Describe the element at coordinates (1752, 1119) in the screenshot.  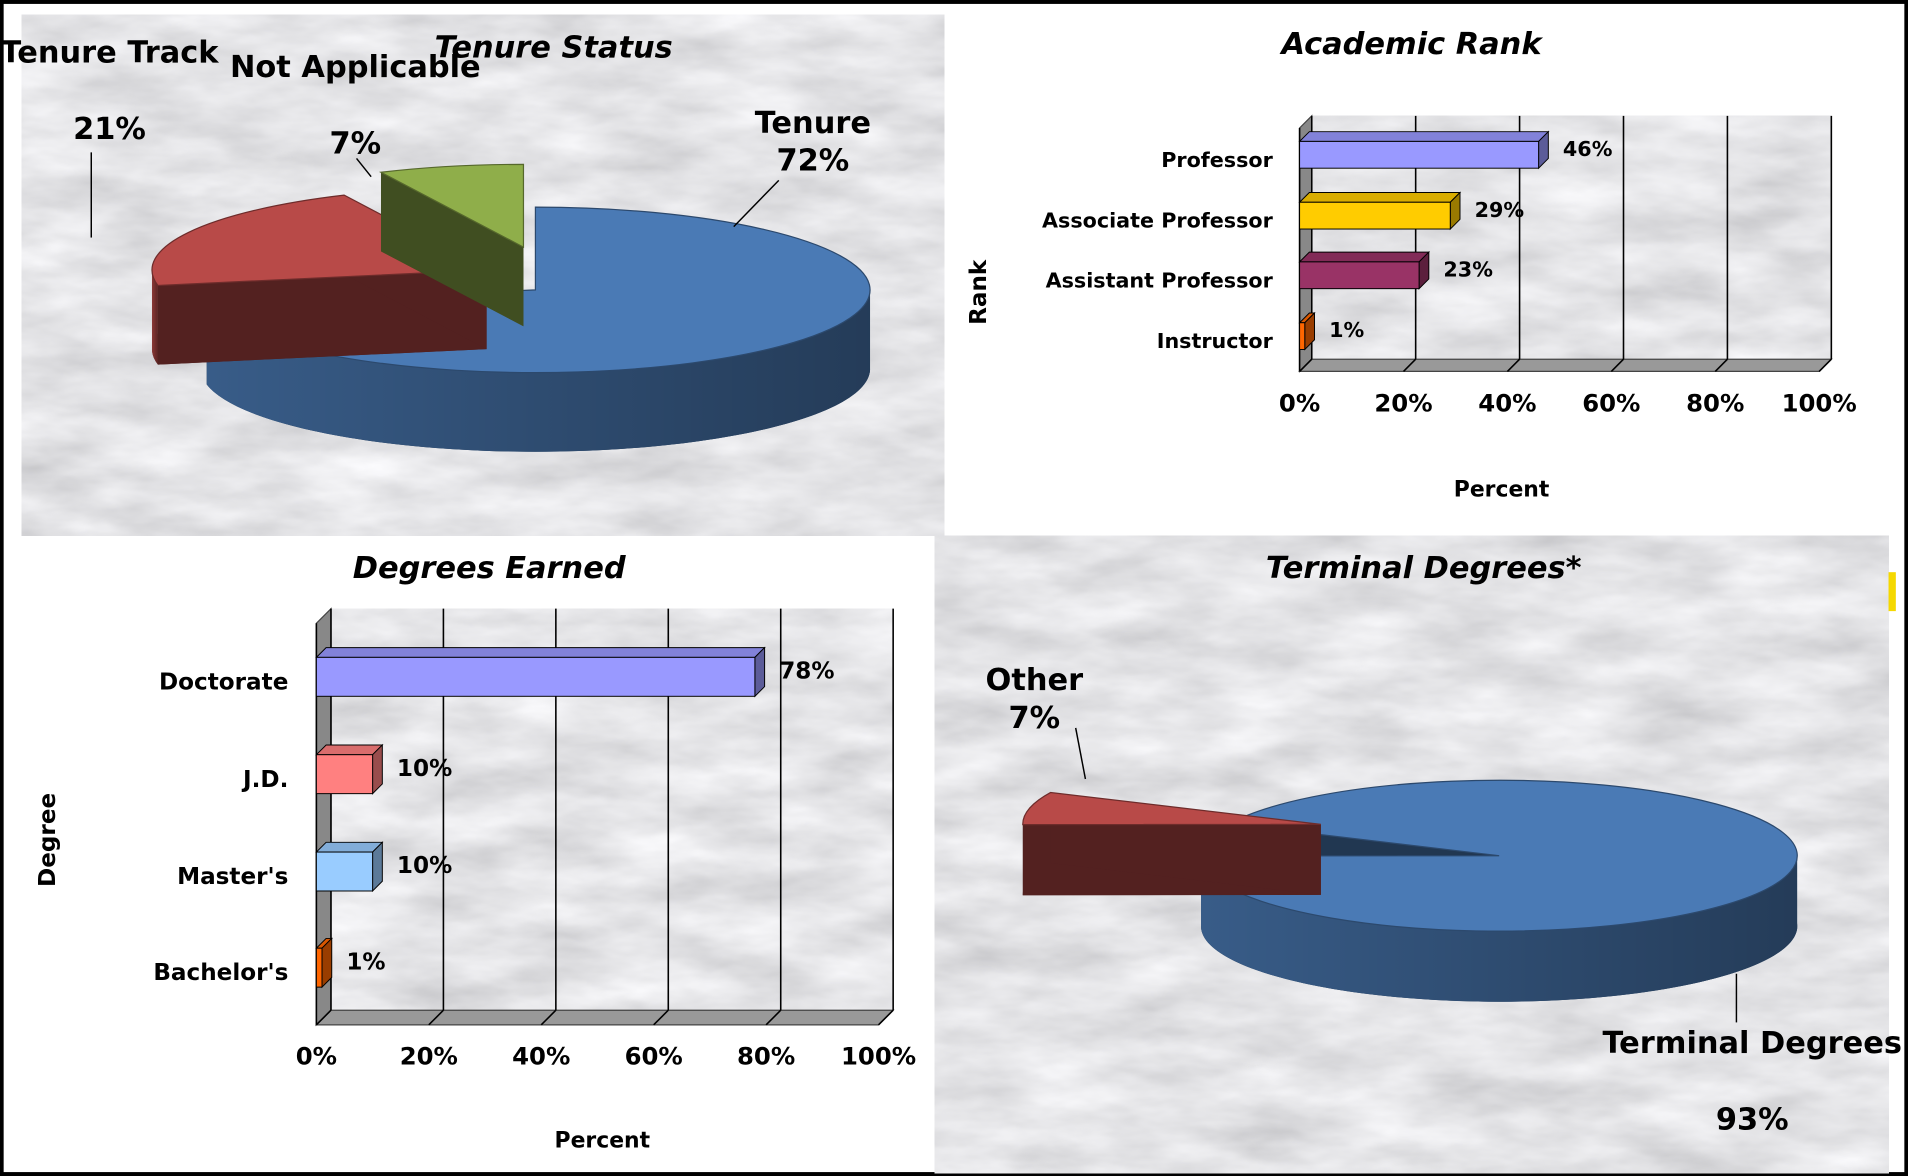
I see `slice-value-label: 93%` at that location.